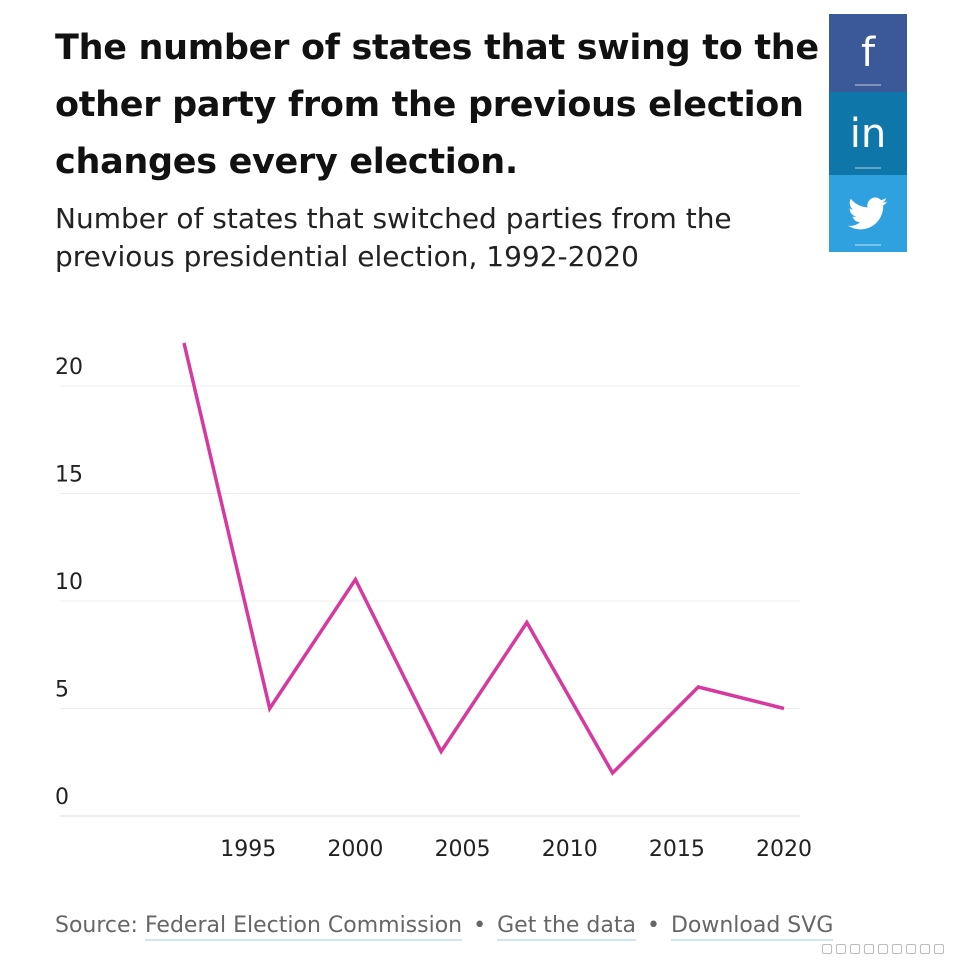 The height and width of the screenshot is (976, 960). Describe the element at coordinates (677, 849) in the screenshot. I see `x-tick-label: 2015` at that location.